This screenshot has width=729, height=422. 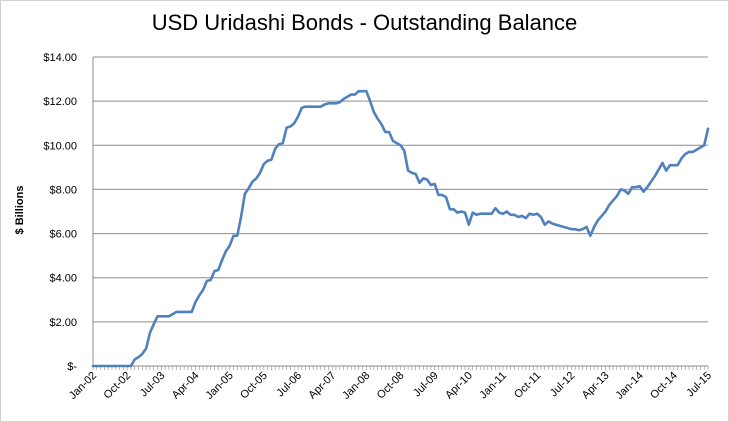 What do you see at coordinates (322, 386) in the screenshot?
I see `x-tick-label: Apr-07` at bounding box center [322, 386].